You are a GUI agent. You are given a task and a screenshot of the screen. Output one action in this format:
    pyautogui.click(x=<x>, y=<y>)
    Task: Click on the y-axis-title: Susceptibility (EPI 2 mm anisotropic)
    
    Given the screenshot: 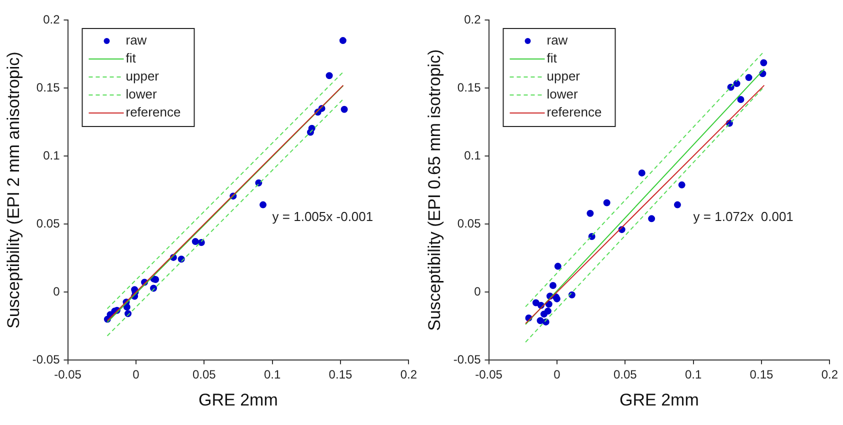 What is the action you would take?
    pyautogui.click(x=13, y=190)
    